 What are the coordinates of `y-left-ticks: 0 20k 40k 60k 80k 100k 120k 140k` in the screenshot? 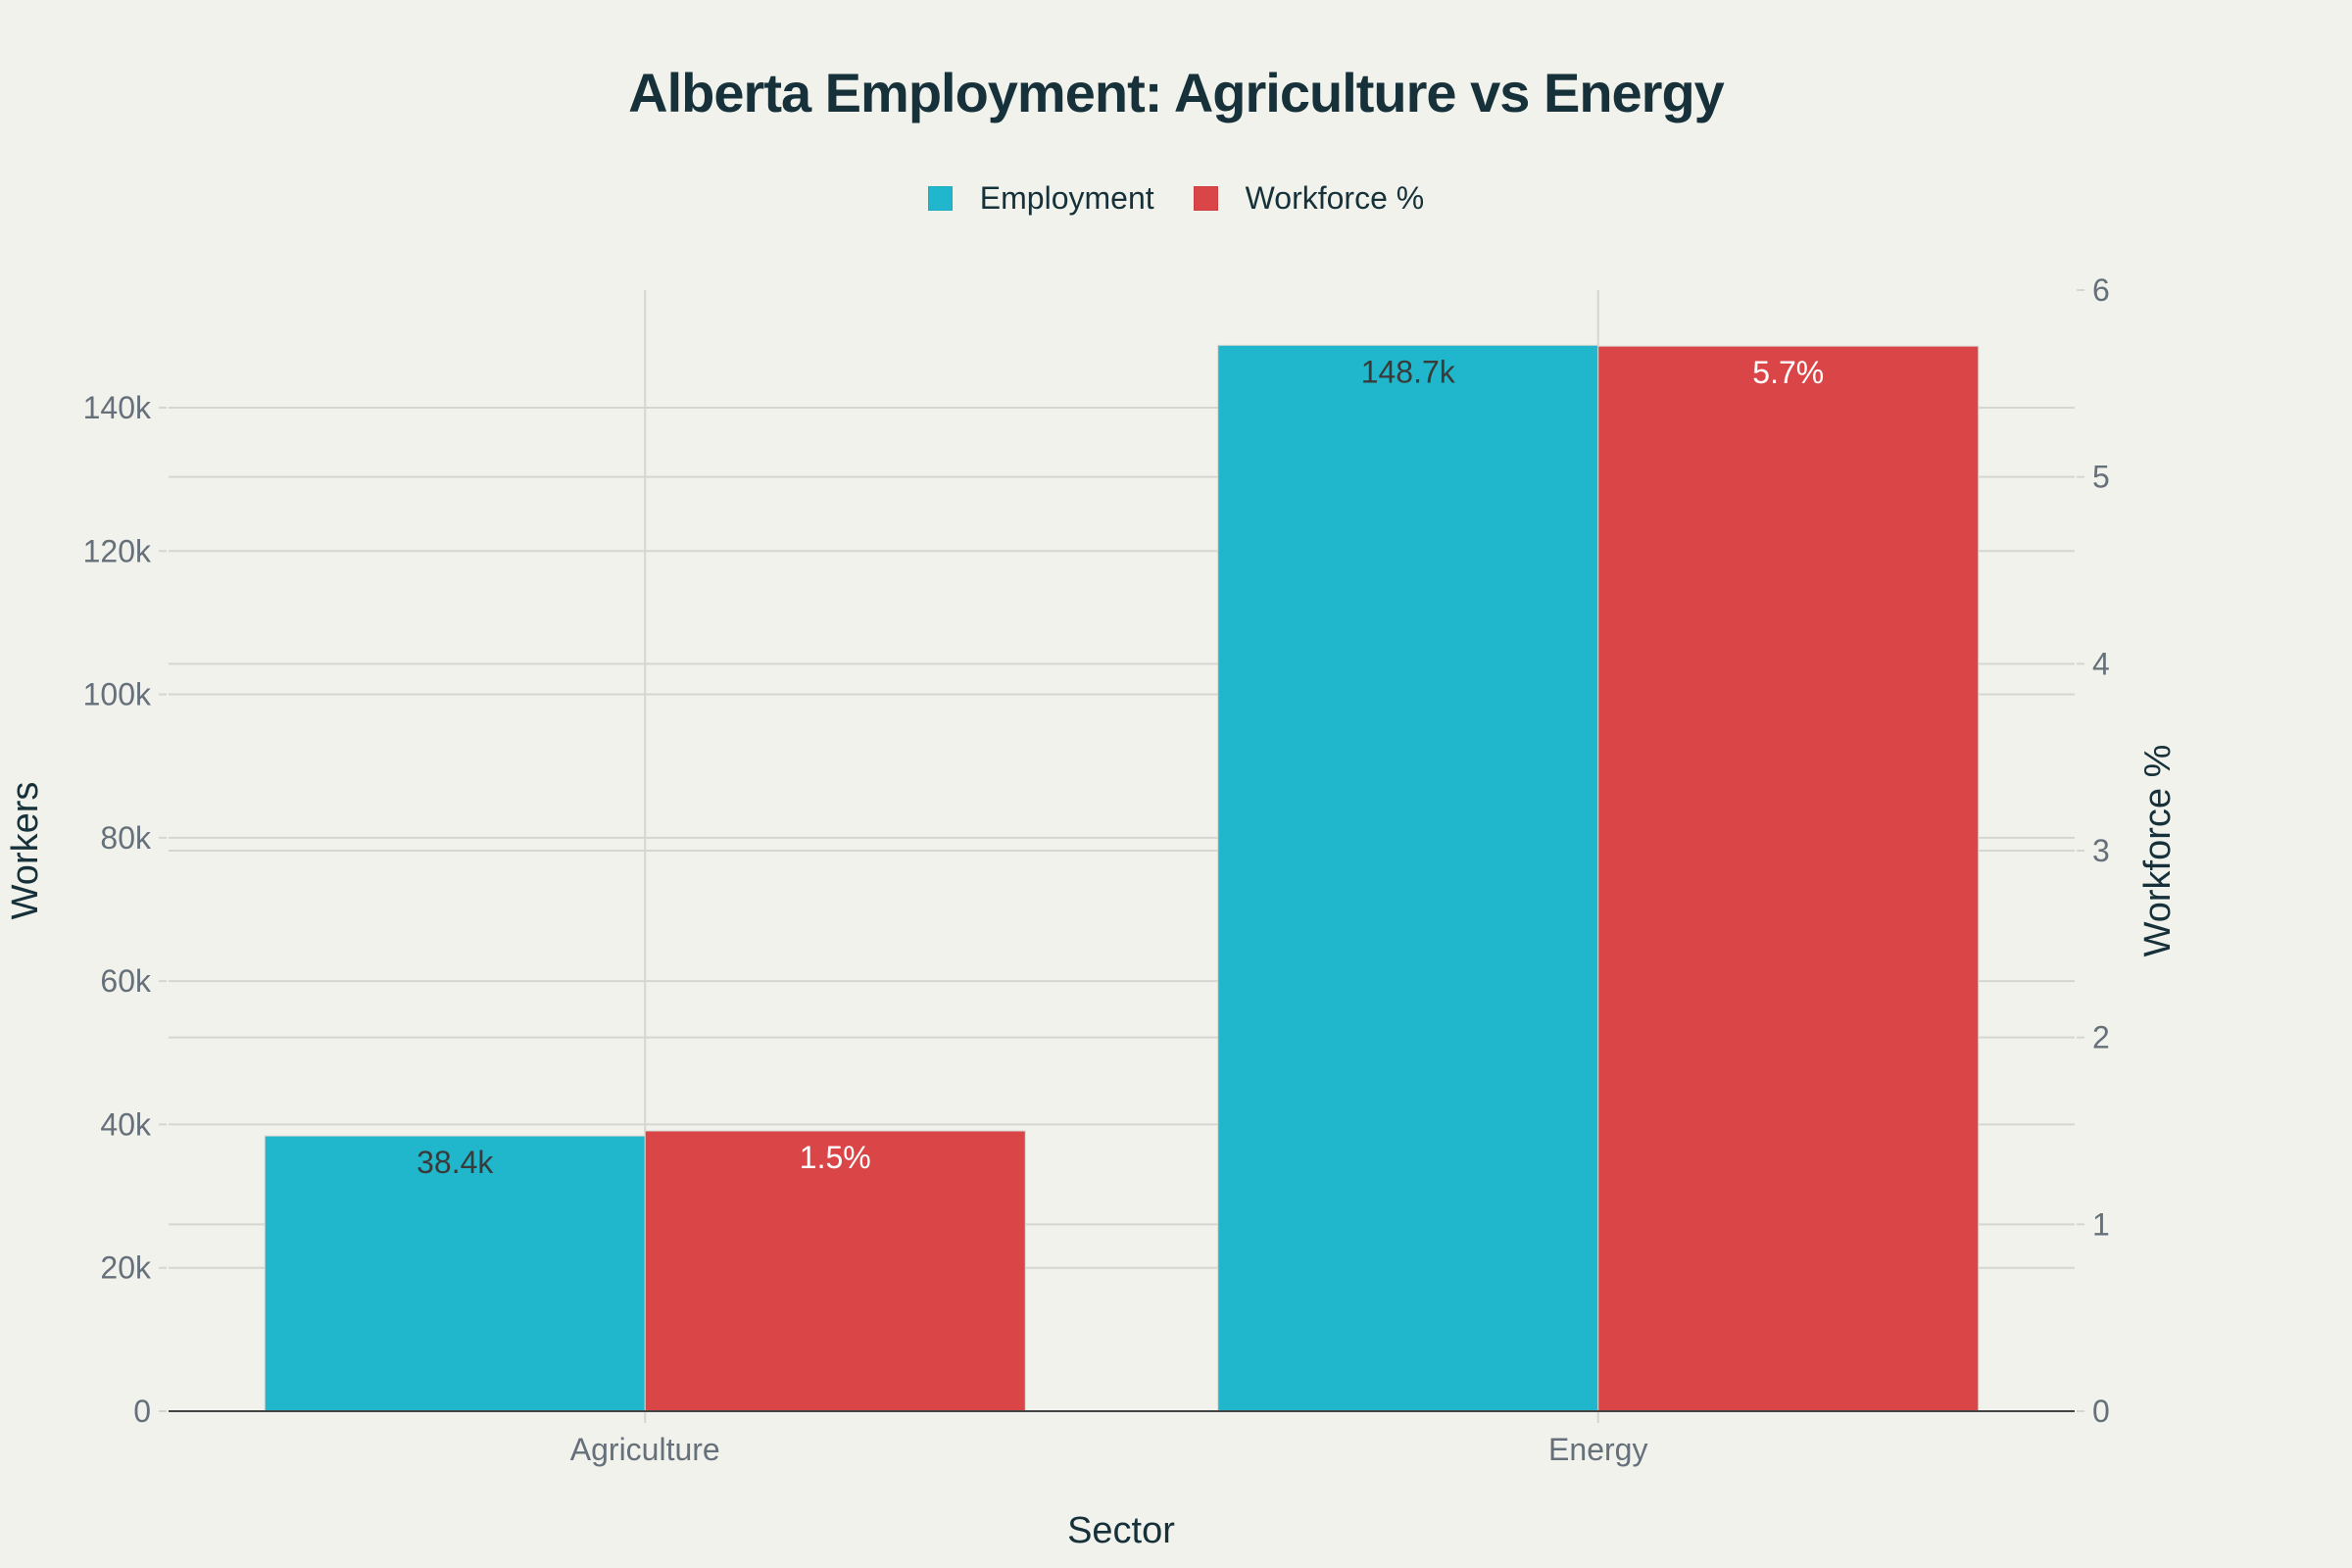 It's located at (125, 909).